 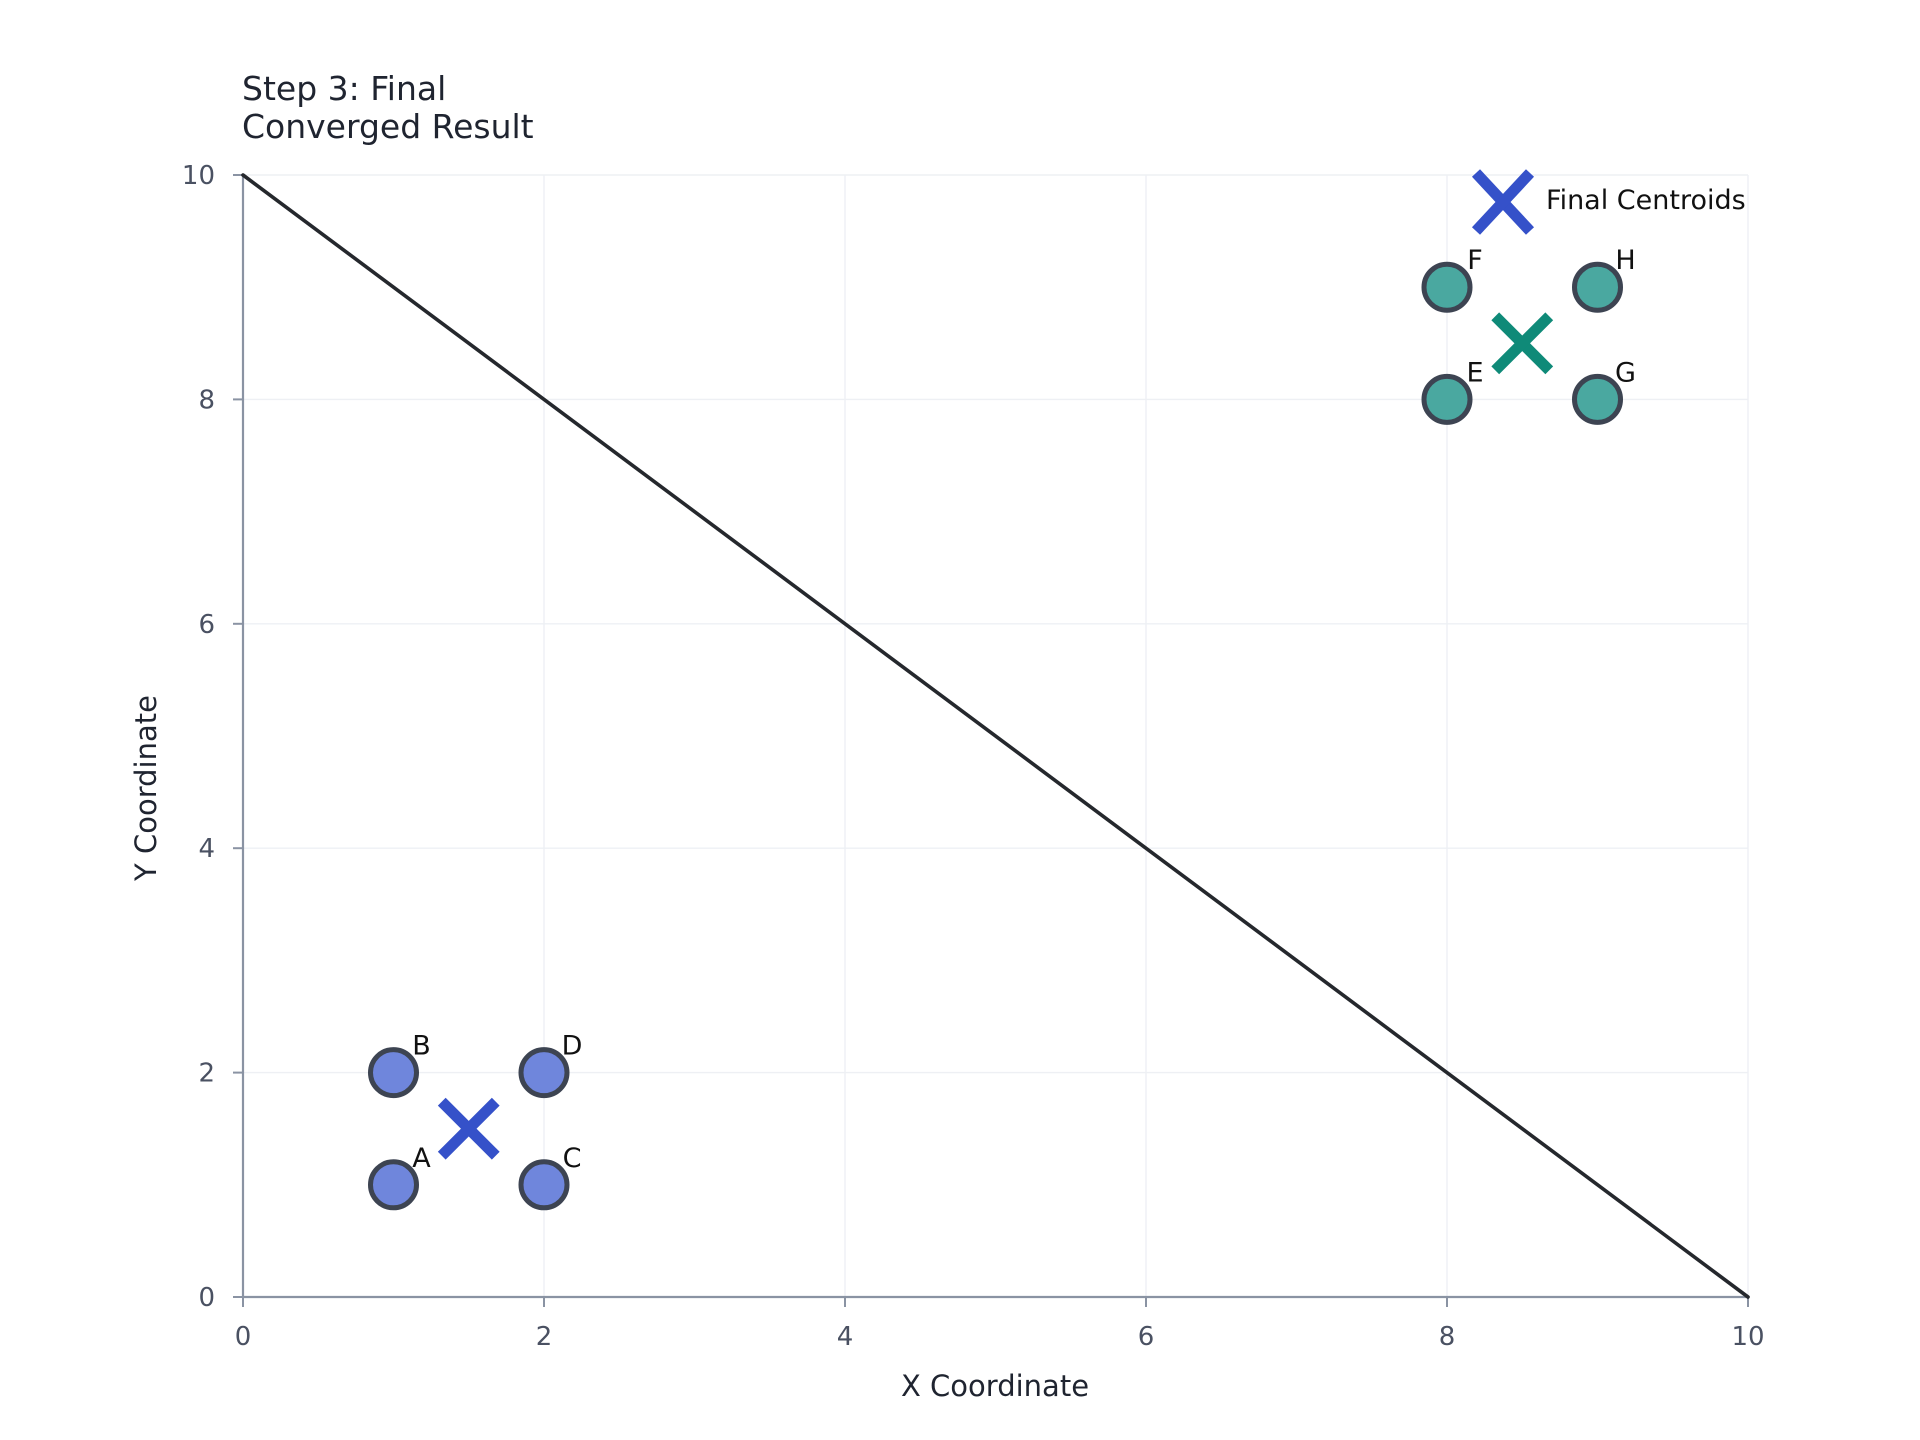 I want to click on x-tick-label-1: 2, so click(x=544, y=1337).